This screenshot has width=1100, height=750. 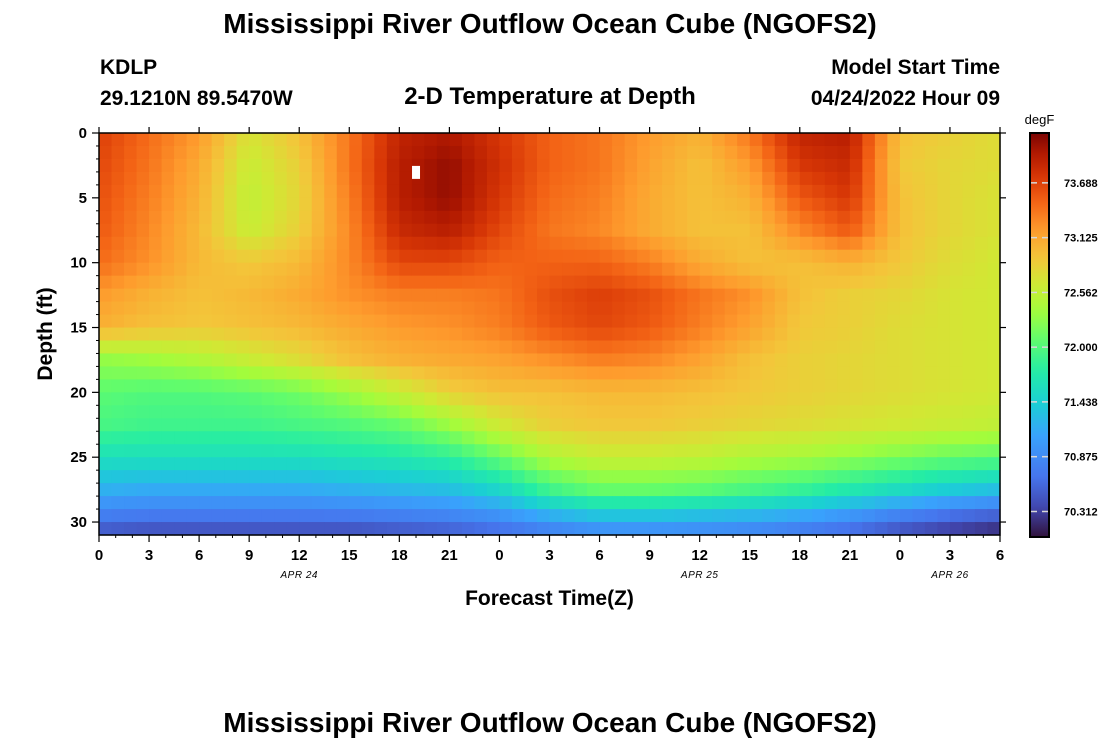 What do you see at coordinates (199, 555) in the screenshot?
I see `x-tick-label: 6` at bounding box center [199, 555].